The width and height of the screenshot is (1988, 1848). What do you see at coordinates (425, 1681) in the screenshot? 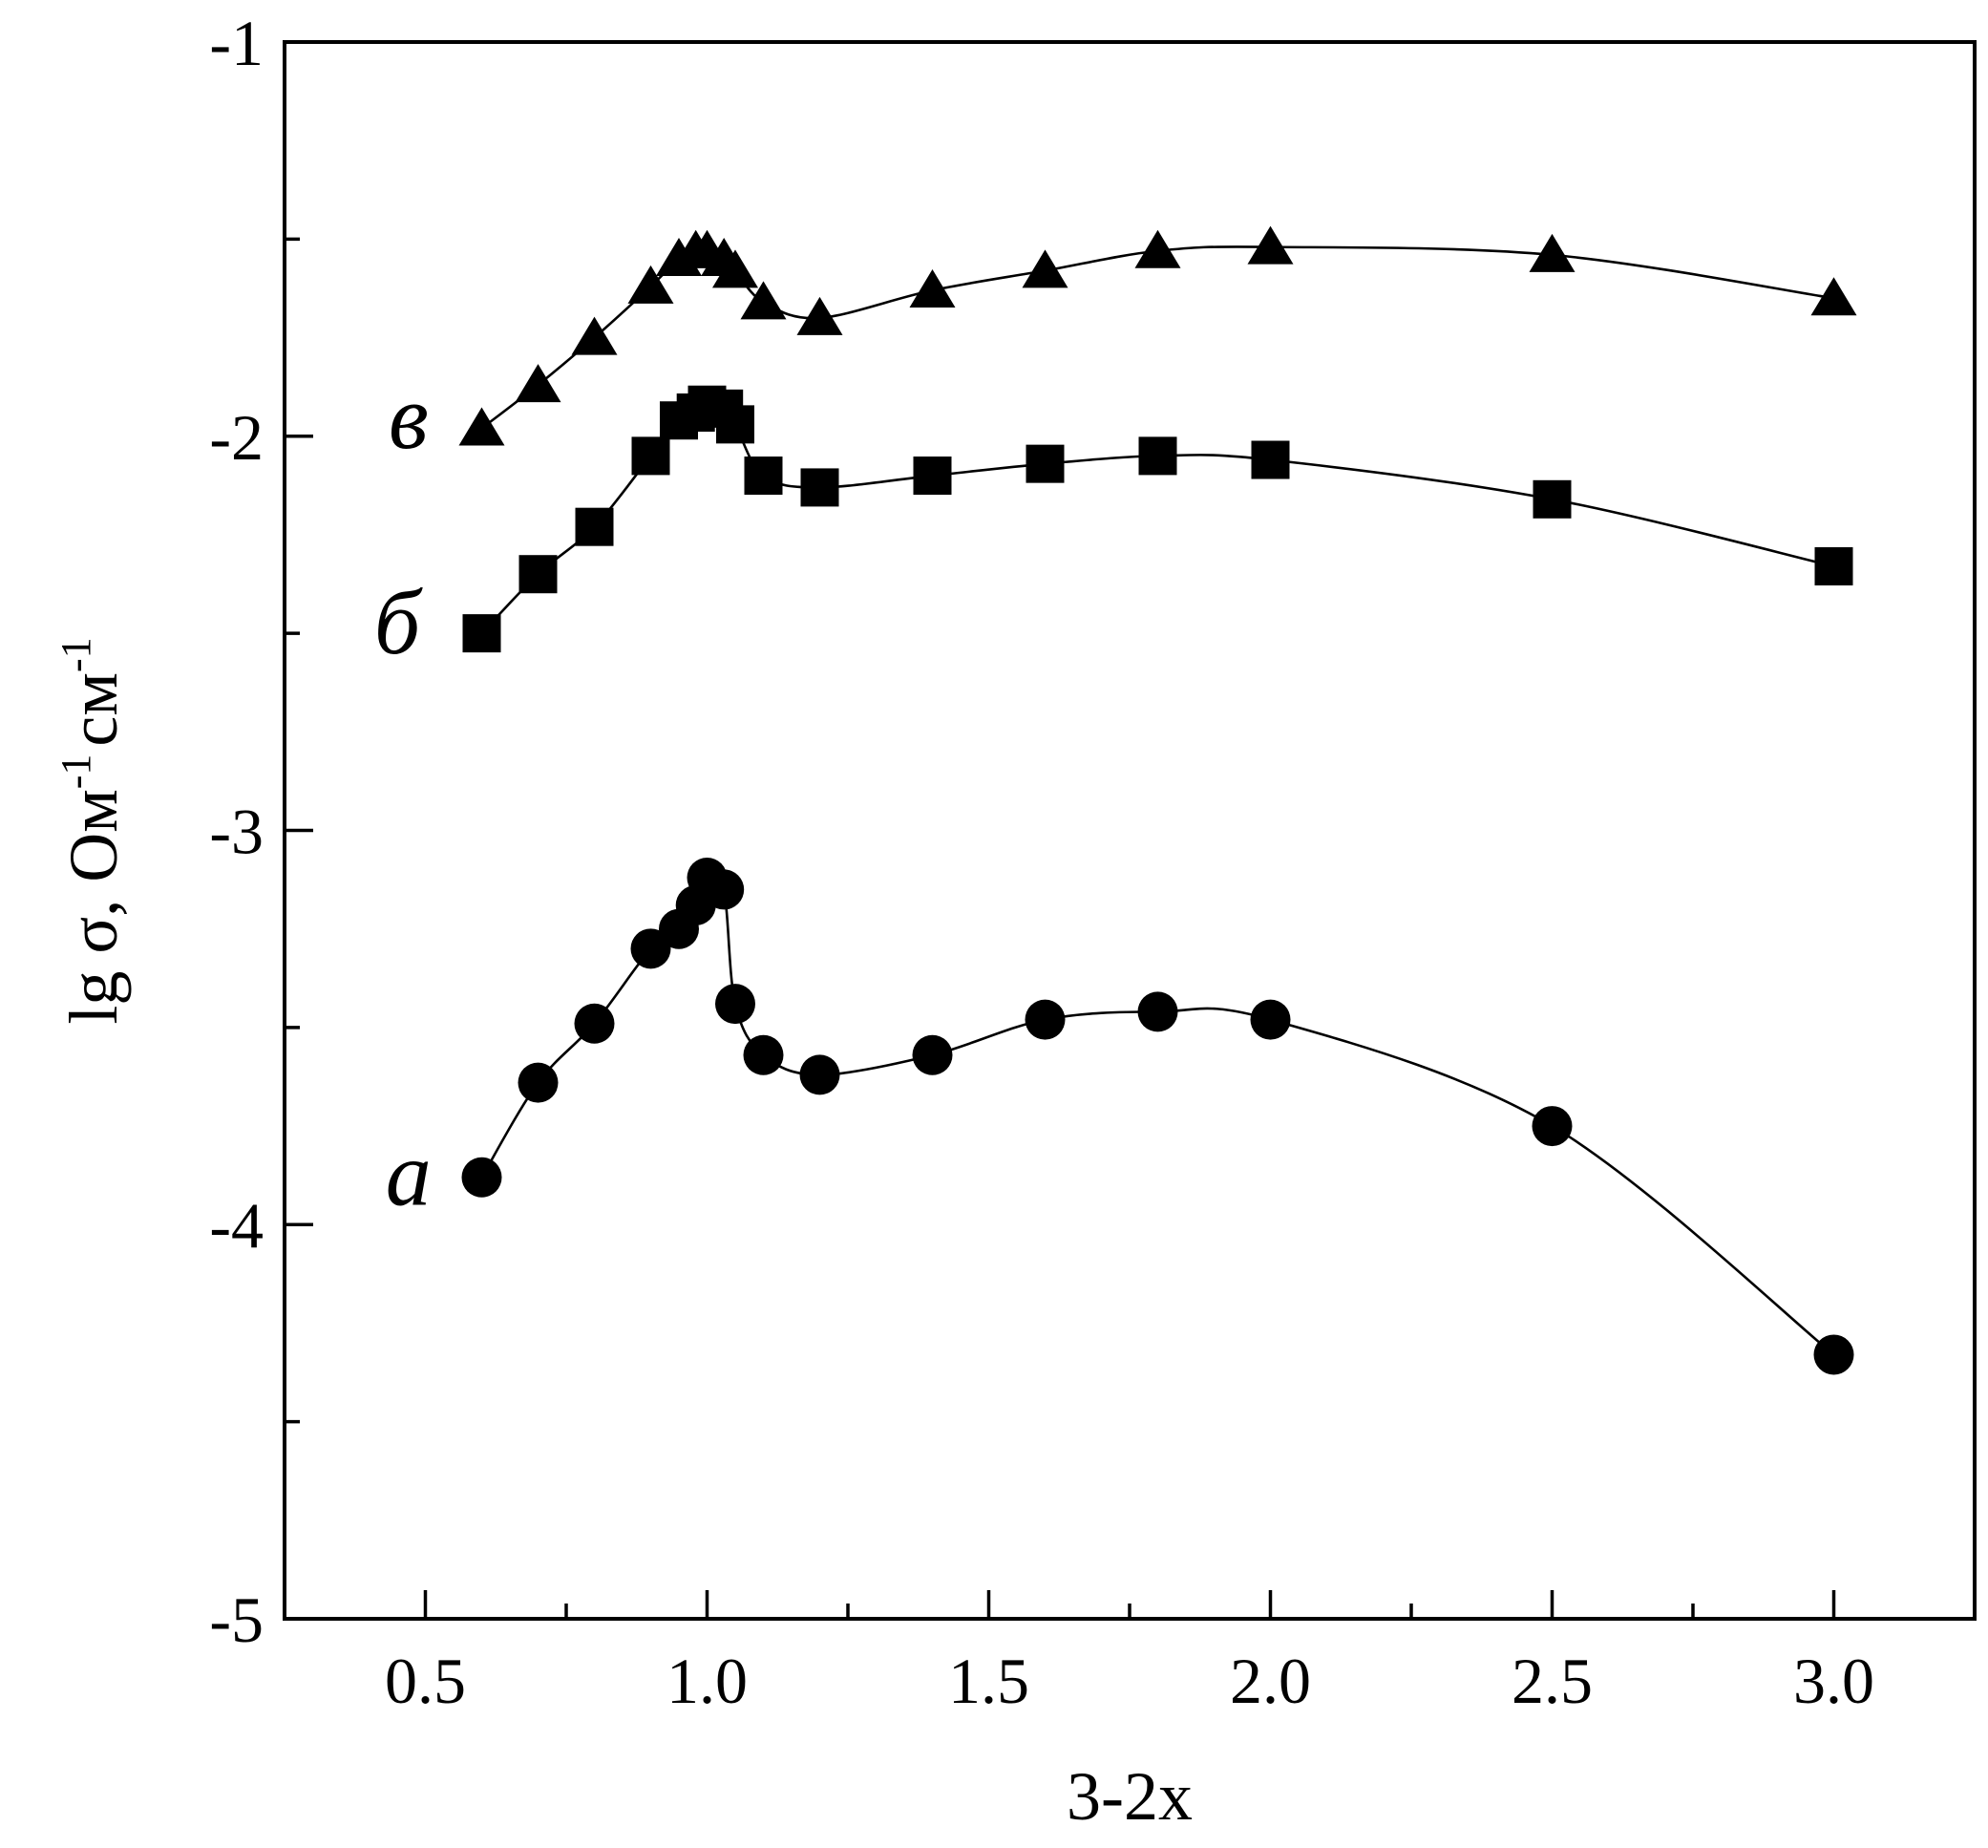
I see `x-tick-label: 0.5` at bounding box center [425, 1681].